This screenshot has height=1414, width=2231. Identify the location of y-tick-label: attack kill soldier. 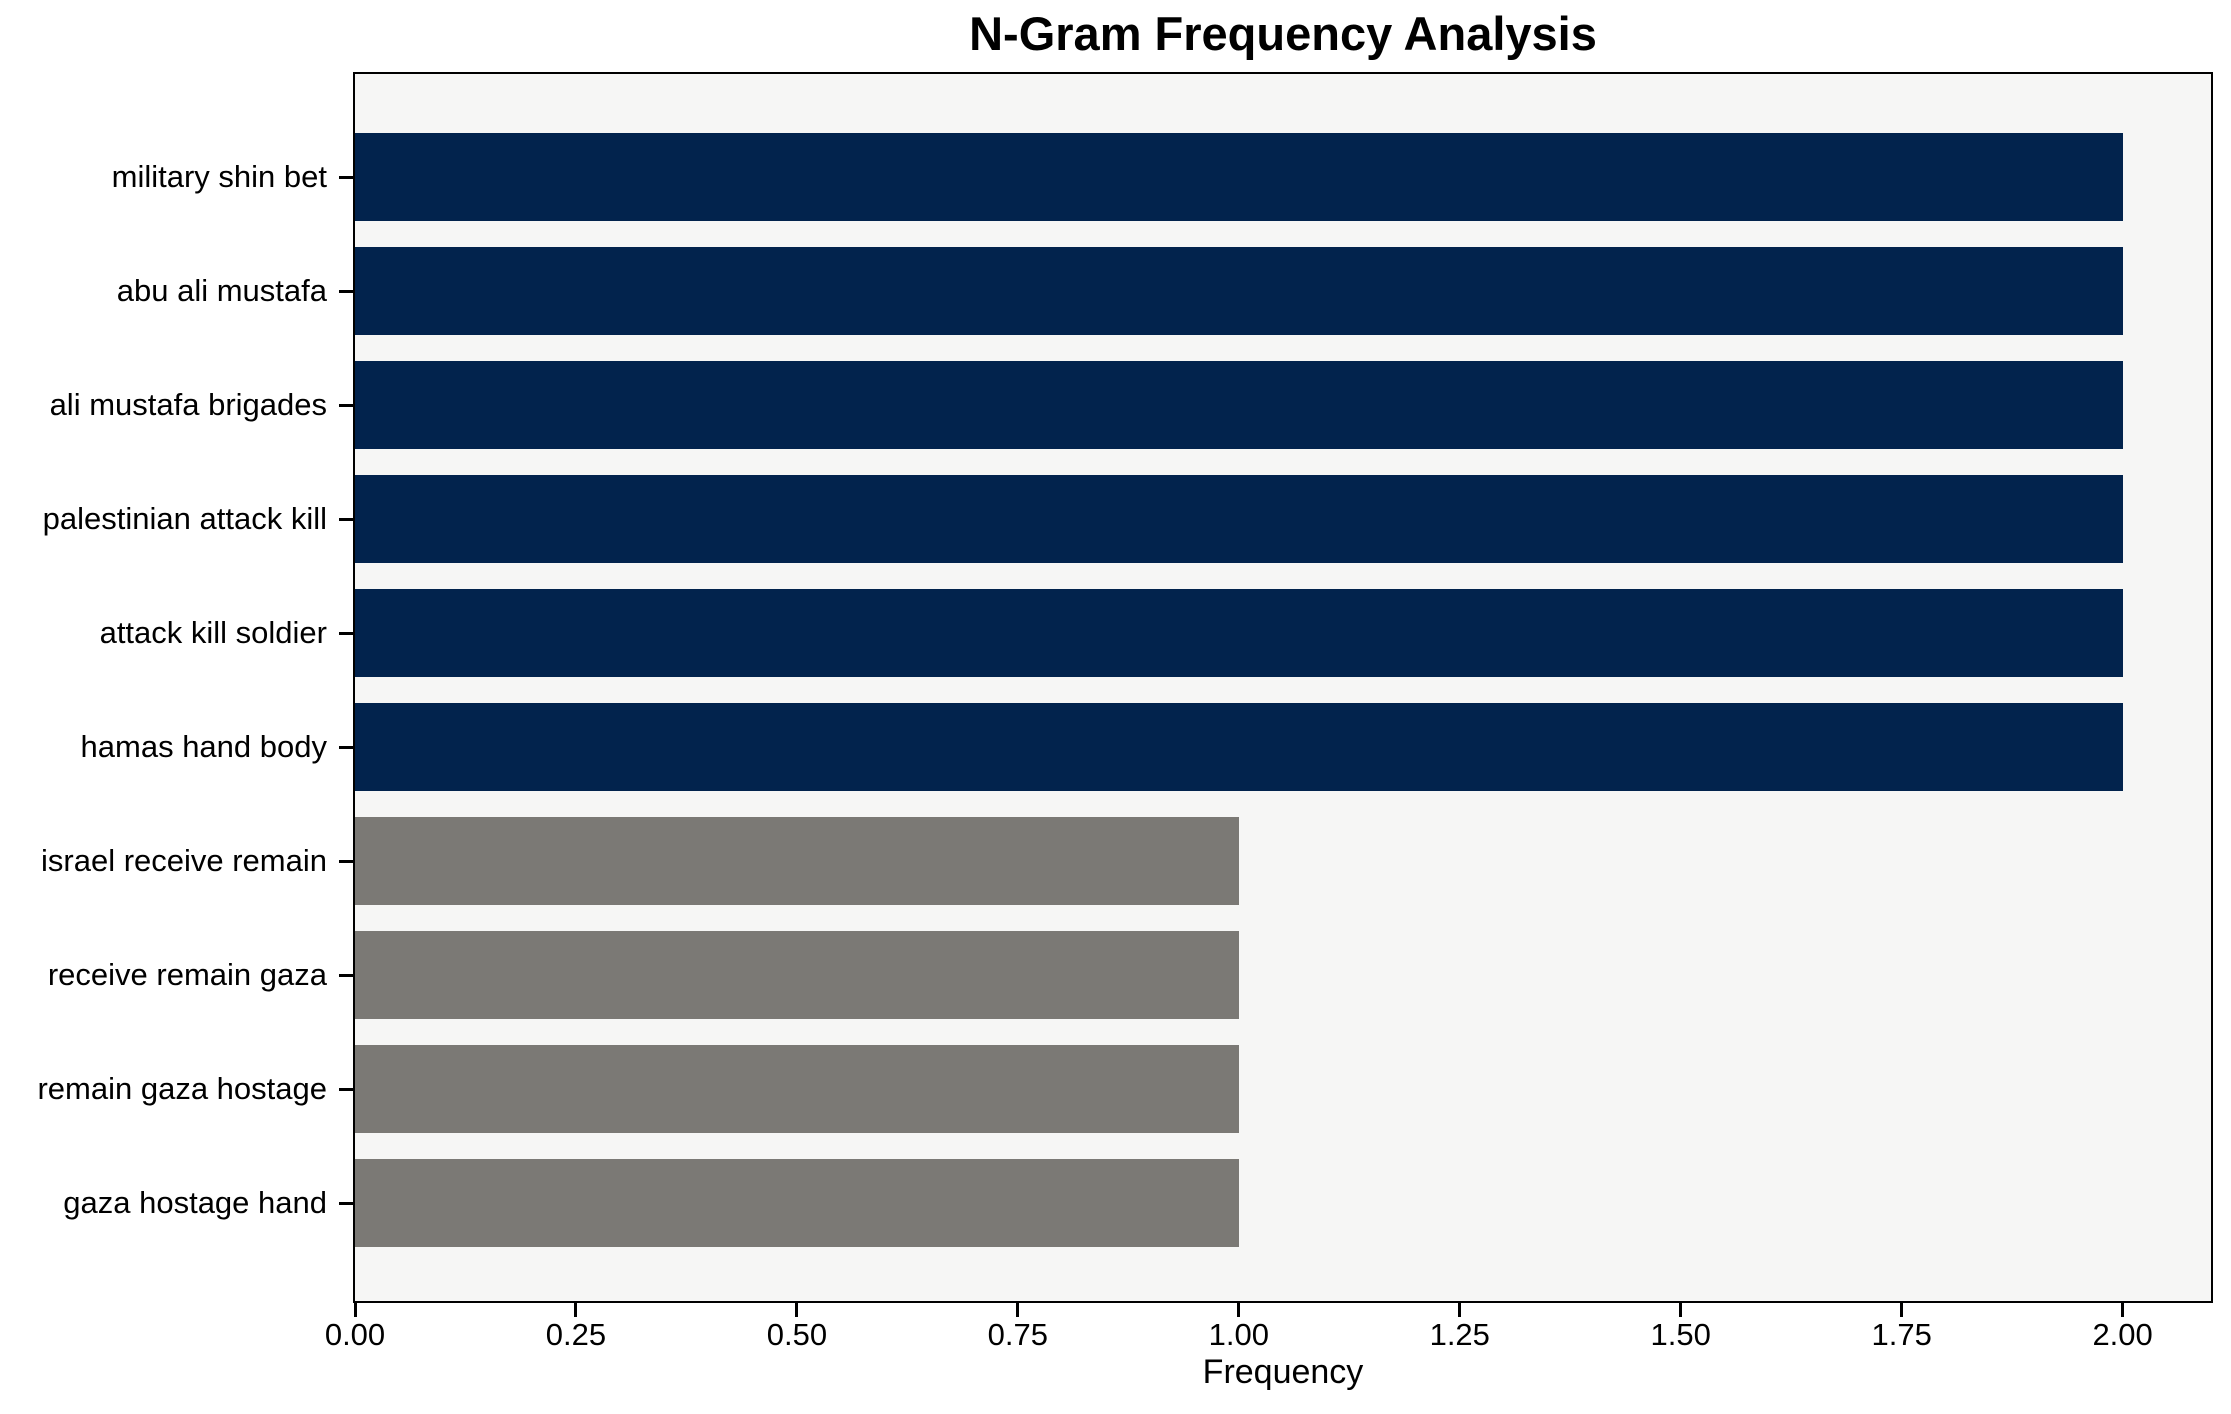
(213, 633).